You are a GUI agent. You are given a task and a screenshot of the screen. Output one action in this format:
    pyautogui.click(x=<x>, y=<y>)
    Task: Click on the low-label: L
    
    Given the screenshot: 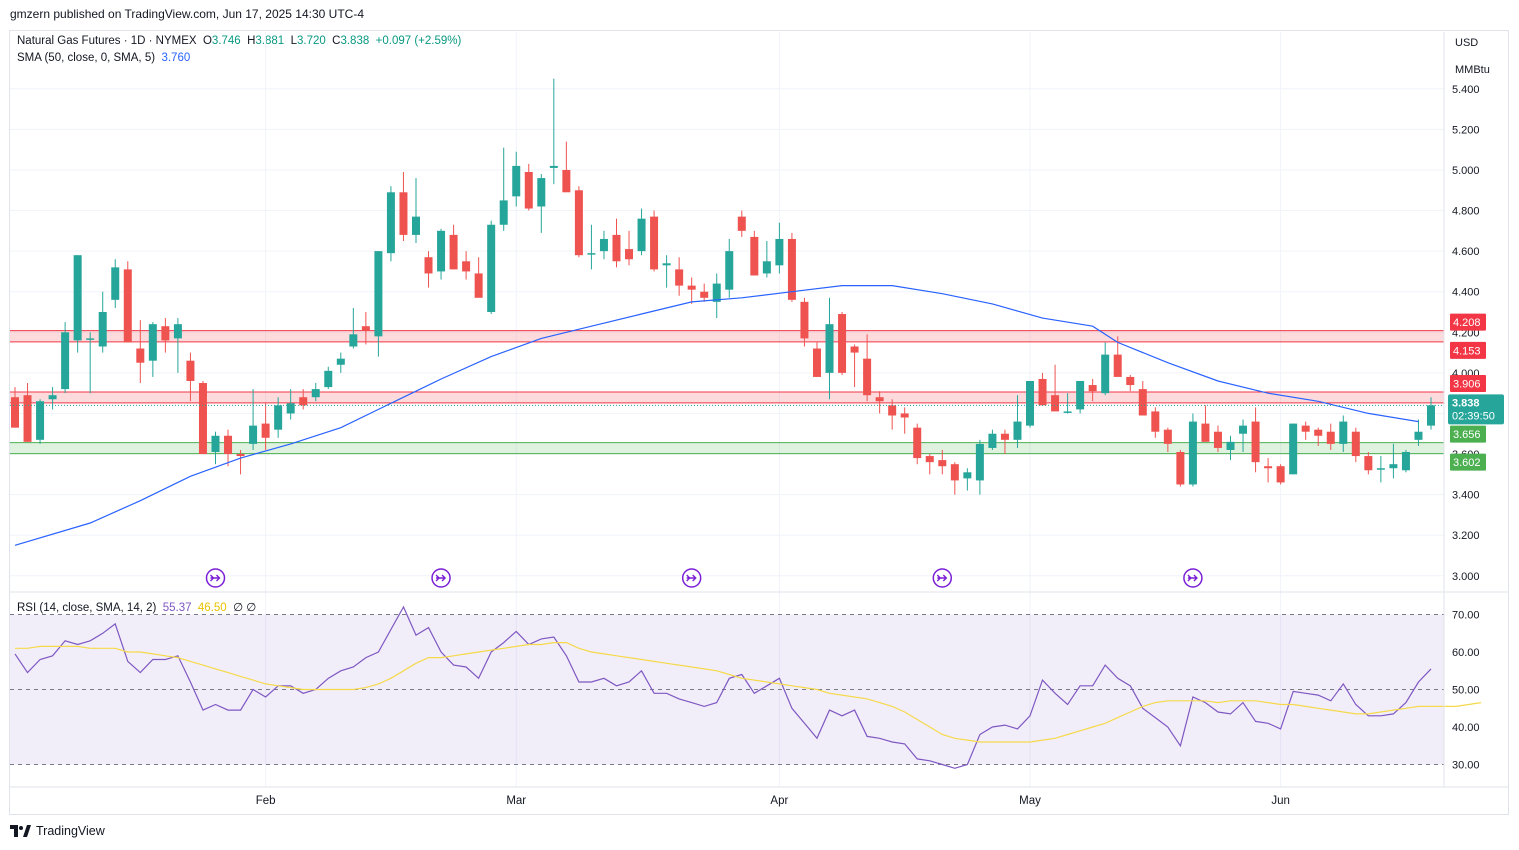 What is the action you would take?
    pyautogui.click(x=293, y=41)
    